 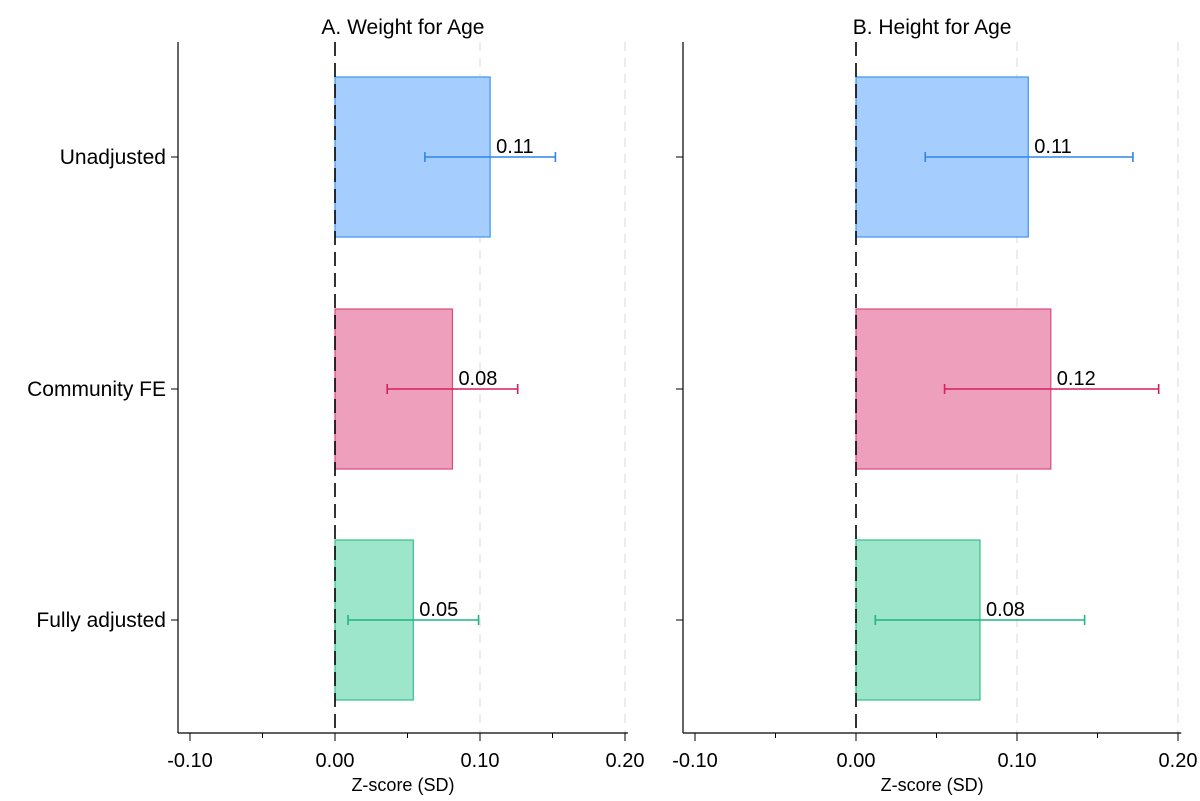 What do you see at coordinates (402, 27) in the screenshot?
I see `panel-title: A. Weight for Age` at bounding box center [402, 27].